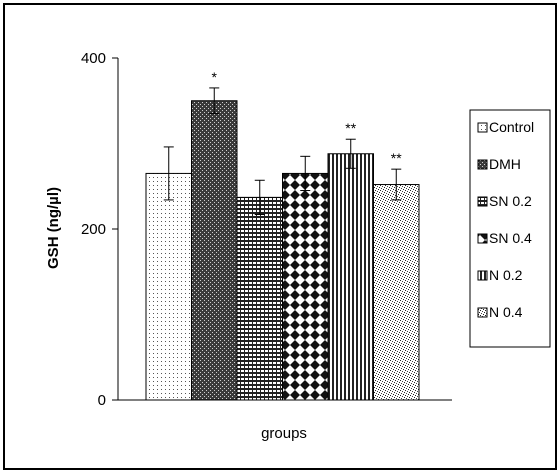 This screenshot has width=560, height=473. I want to click on bar-dmh, so click(215, 250).